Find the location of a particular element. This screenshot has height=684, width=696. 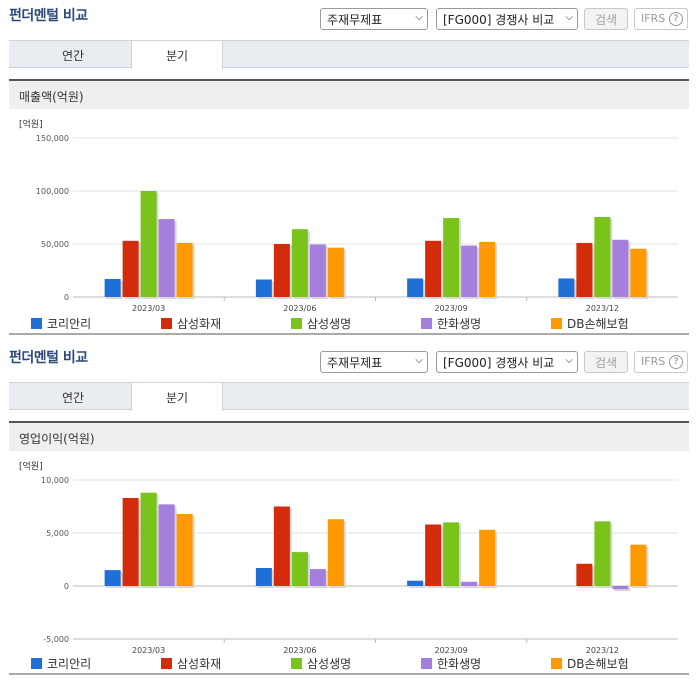

x-tick-label: 2023/06 is located at coordinates (299, 650).